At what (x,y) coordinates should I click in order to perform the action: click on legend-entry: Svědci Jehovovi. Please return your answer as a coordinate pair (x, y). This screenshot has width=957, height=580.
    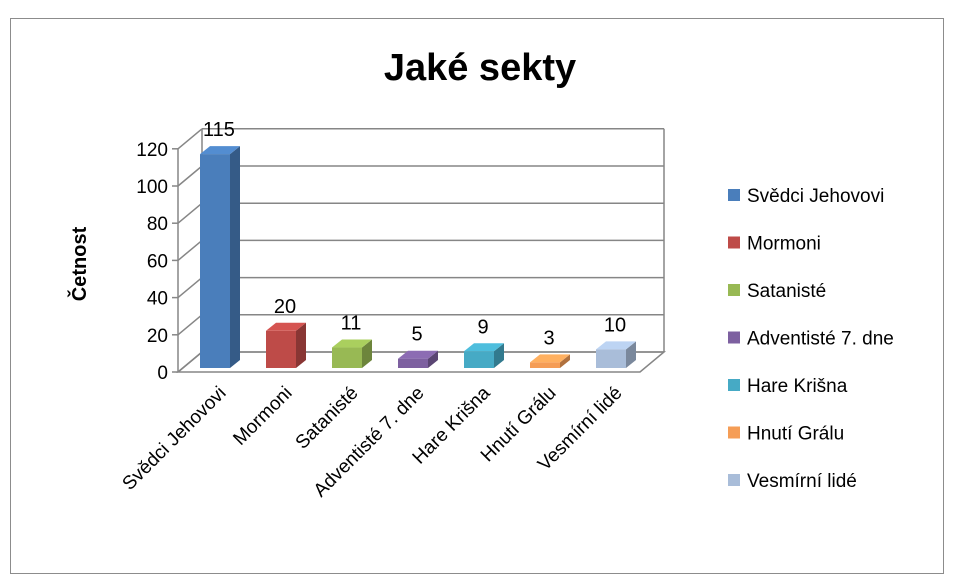
    Looking at the image, I should click on (815, 196).